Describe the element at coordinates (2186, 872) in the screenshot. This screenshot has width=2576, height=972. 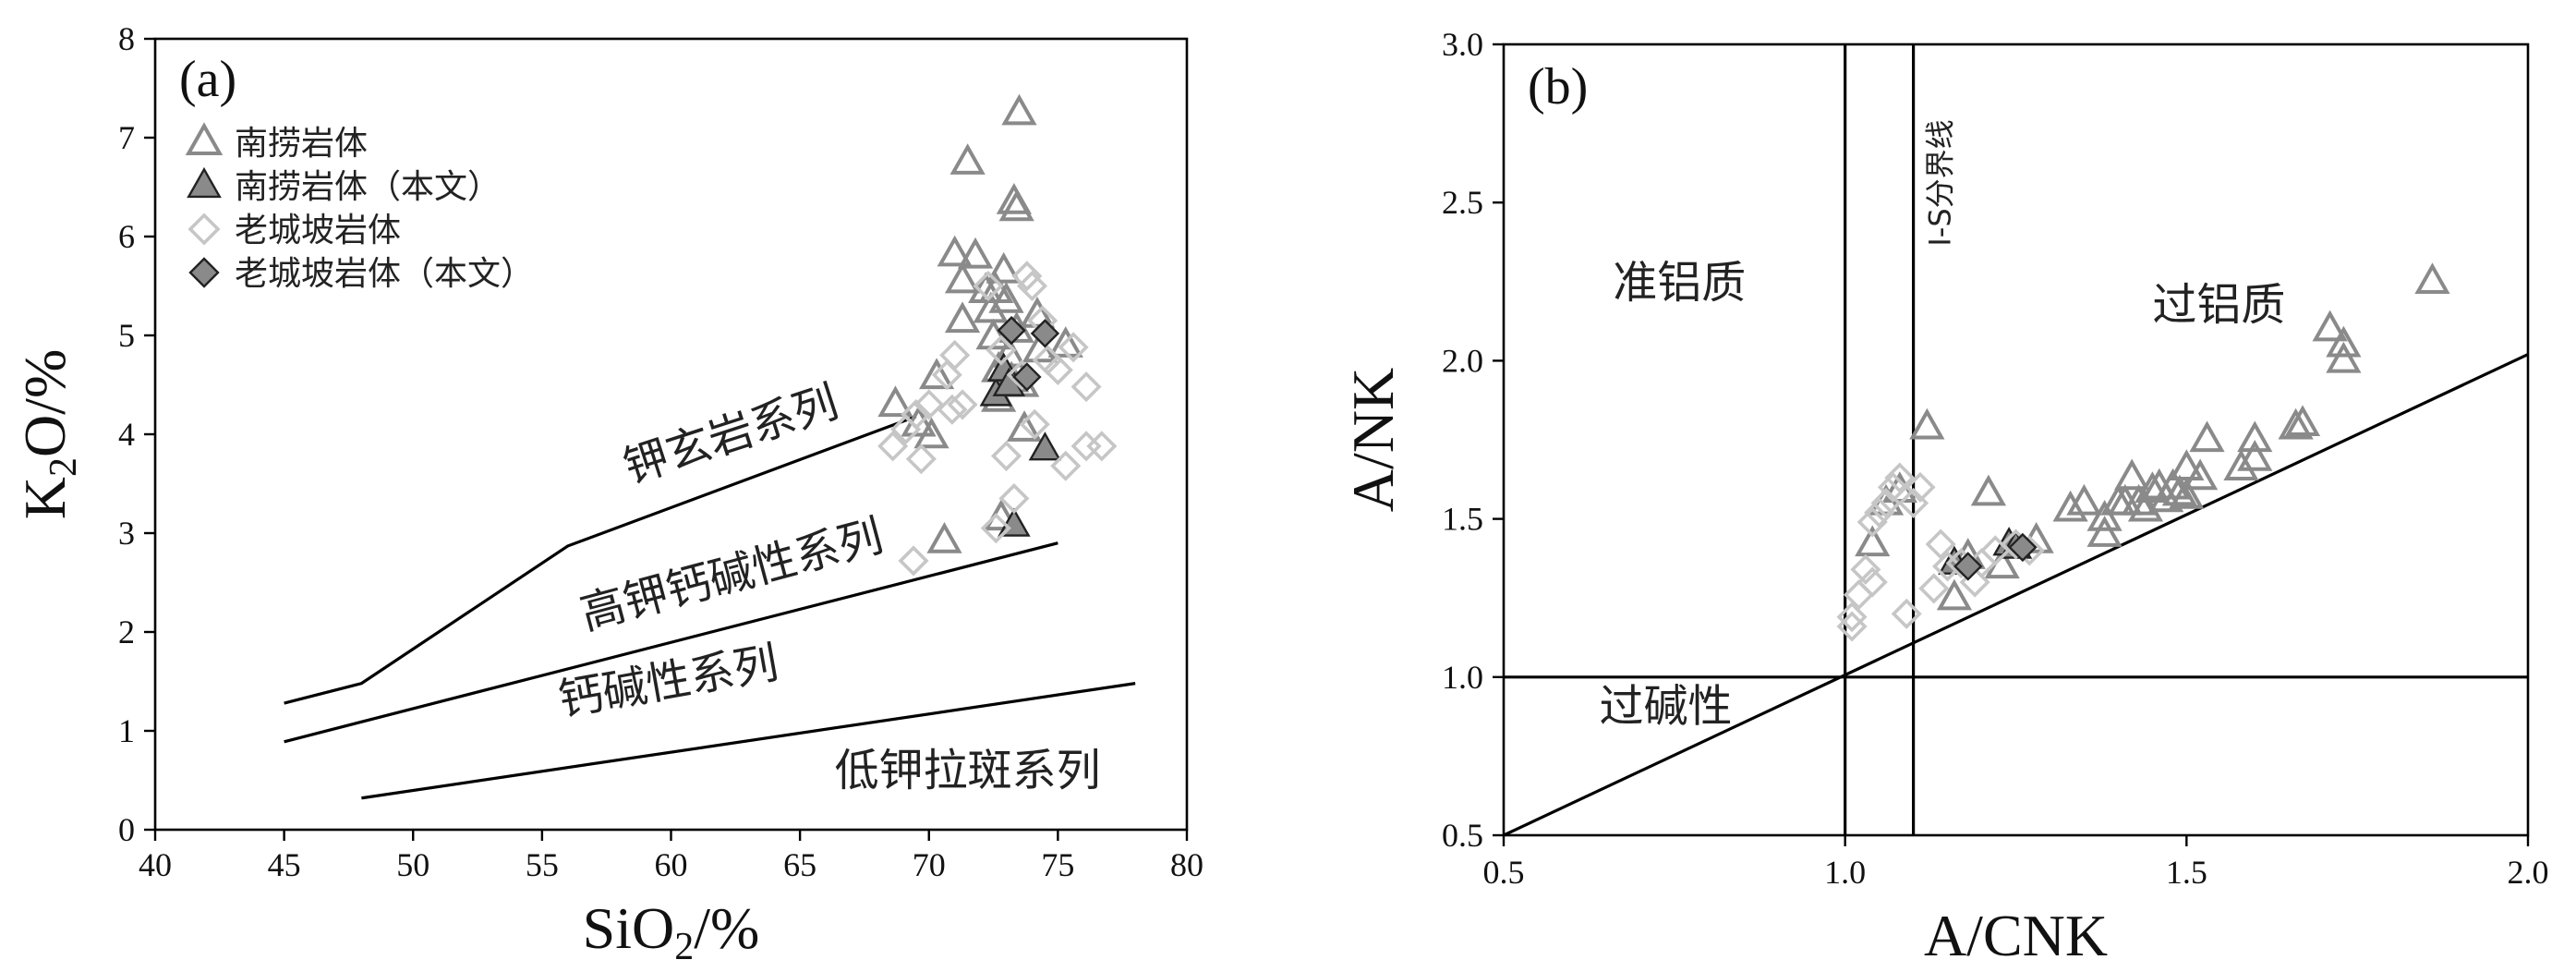
I see `x-tick-label: 1.5` at that location.